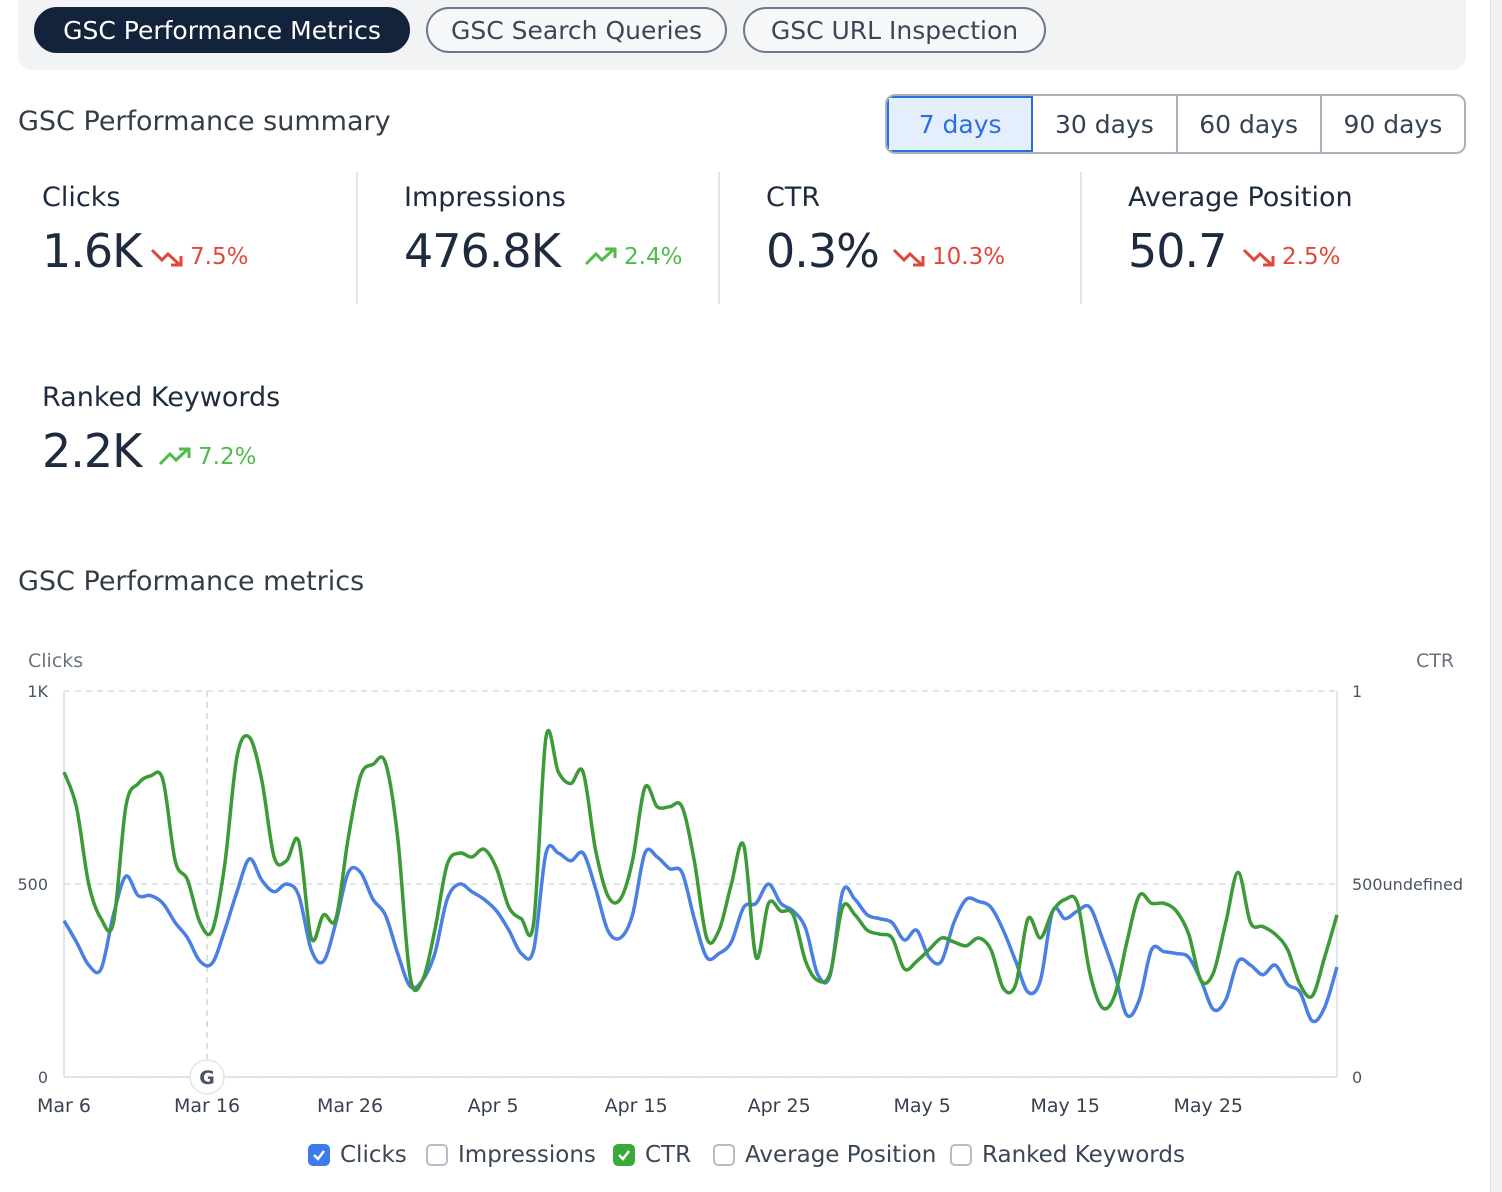 The image size is (1502, 1192). Describe the element at coordinates (437, 1155) in the screenshot. I see `checkbox-impressions` at that location.